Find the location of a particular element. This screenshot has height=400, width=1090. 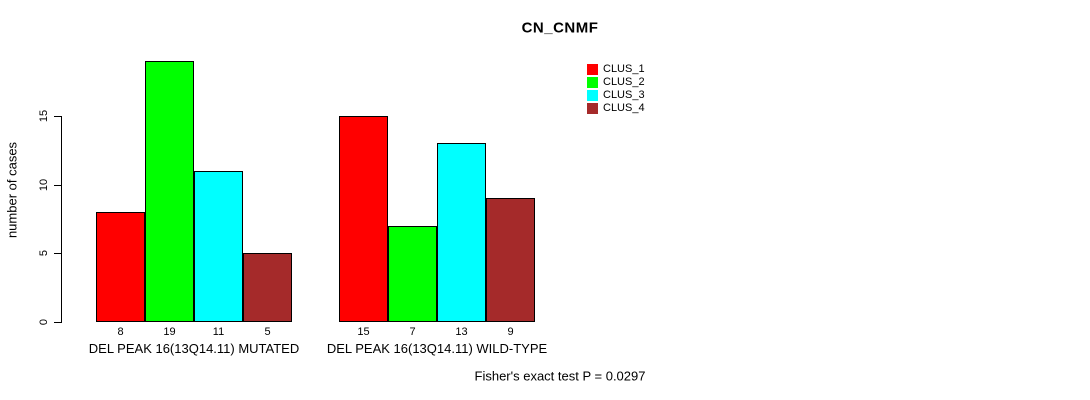

bar-value-label: 11 is located at coordinates (218, 332).